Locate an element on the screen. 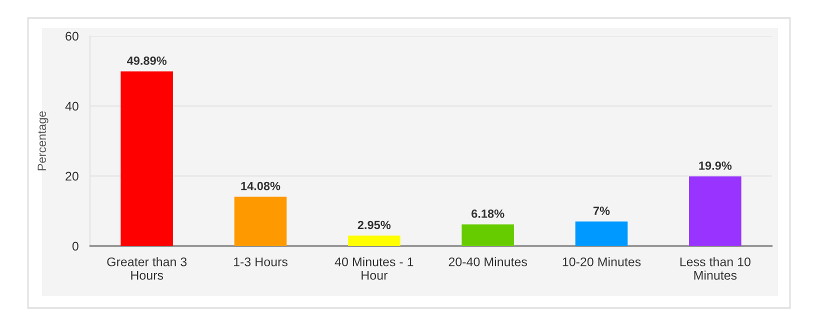  x-tick-label: 1-3 Hours is located at coordinates (261, 261).